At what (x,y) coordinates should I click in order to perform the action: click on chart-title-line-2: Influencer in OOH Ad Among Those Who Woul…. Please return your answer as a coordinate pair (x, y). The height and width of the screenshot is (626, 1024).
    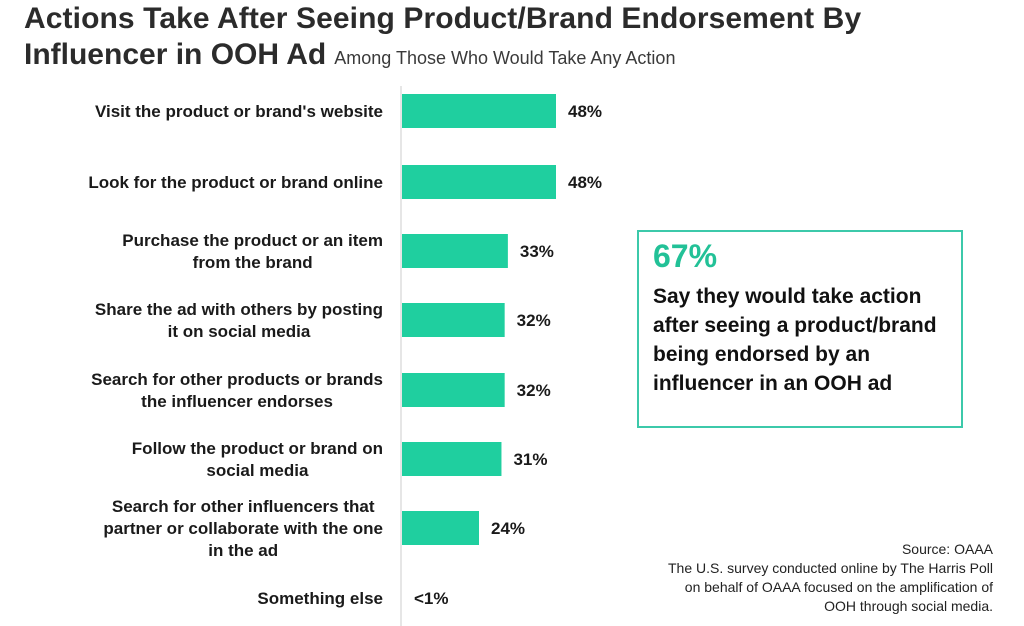
    Looking at the image, I should click on (349, 55).